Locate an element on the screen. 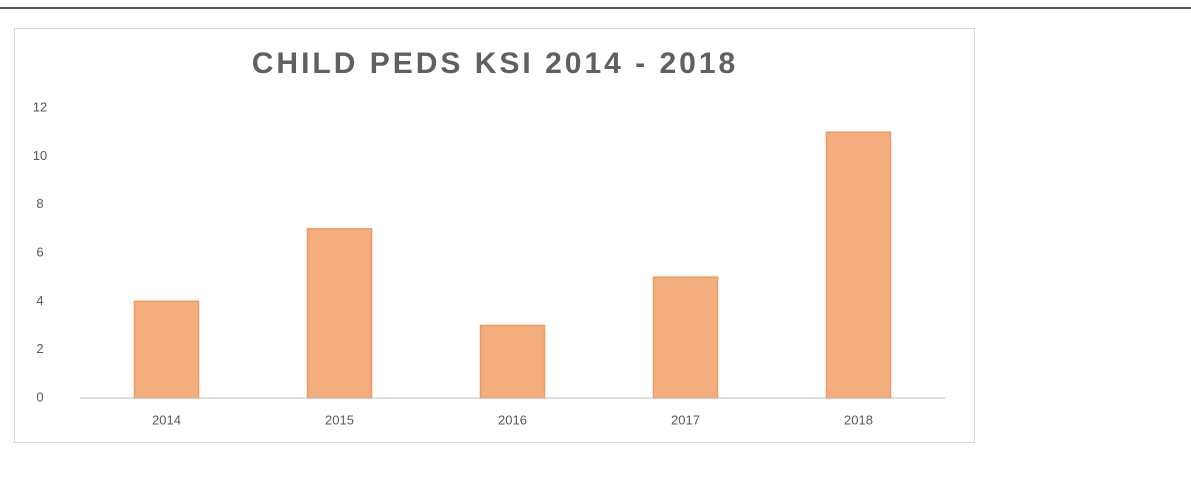  y-tick-label: 0 is located at coordinates (39, 396).